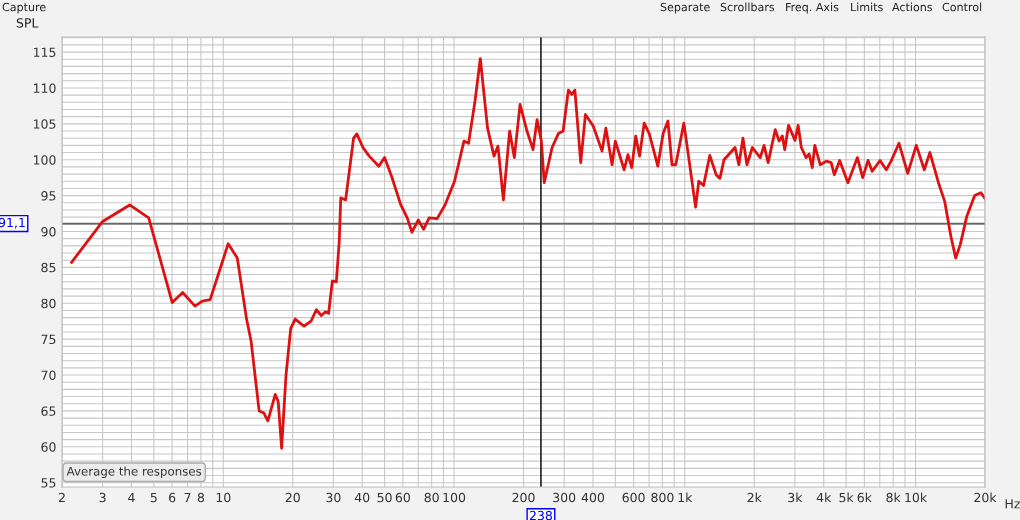 This screenshot has width=1020, height=520. What do you see at coordinates (812, 8) in the screenshot?
I see `text: Freq. Axis` at bounding box center [812, 8].